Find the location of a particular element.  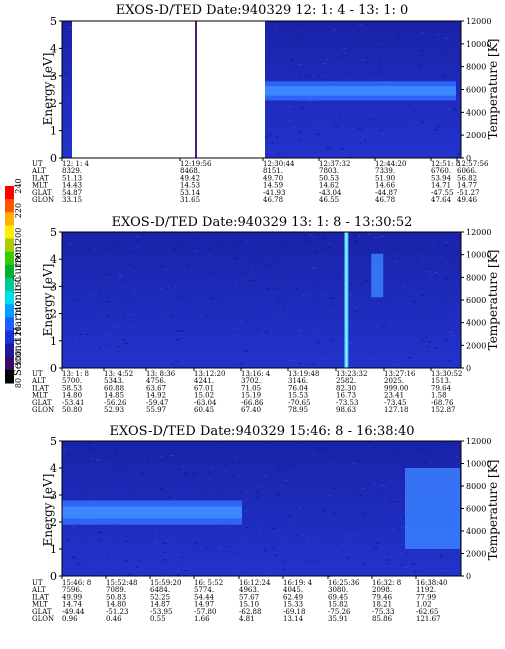

table-cell: -73.53 is located at coordinates (347, 403).